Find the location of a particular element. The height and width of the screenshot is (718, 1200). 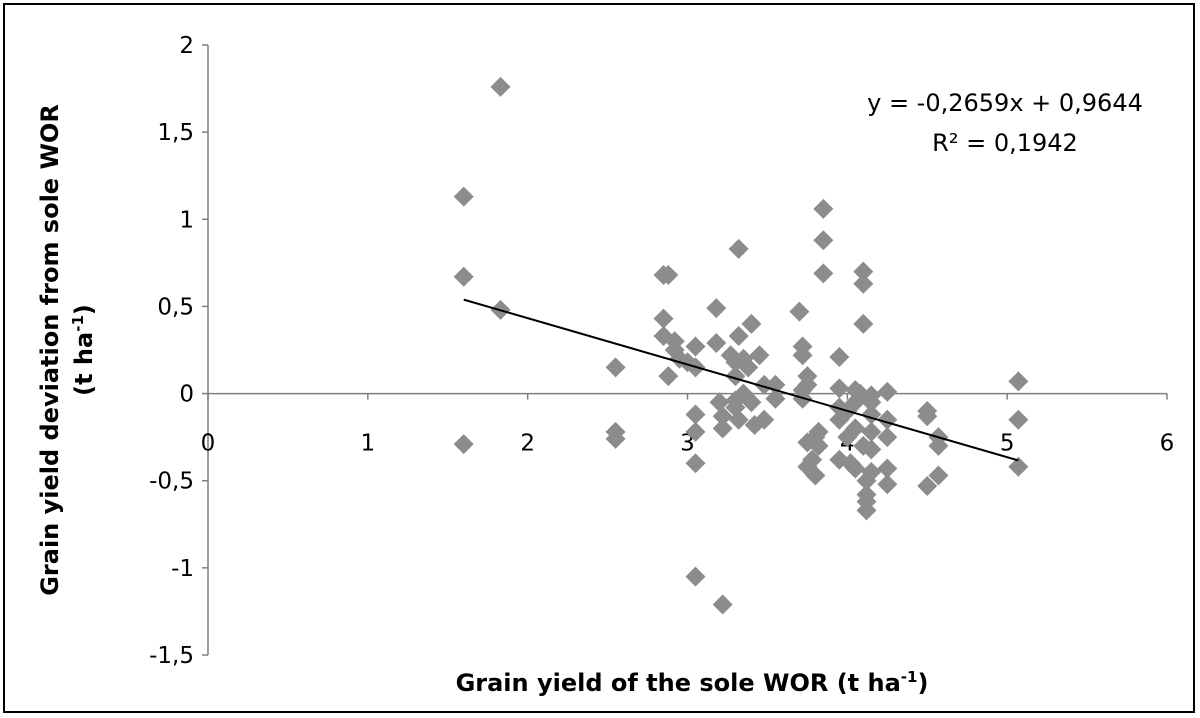

x-tick-label: 0 is located at coordinates (208, 444).